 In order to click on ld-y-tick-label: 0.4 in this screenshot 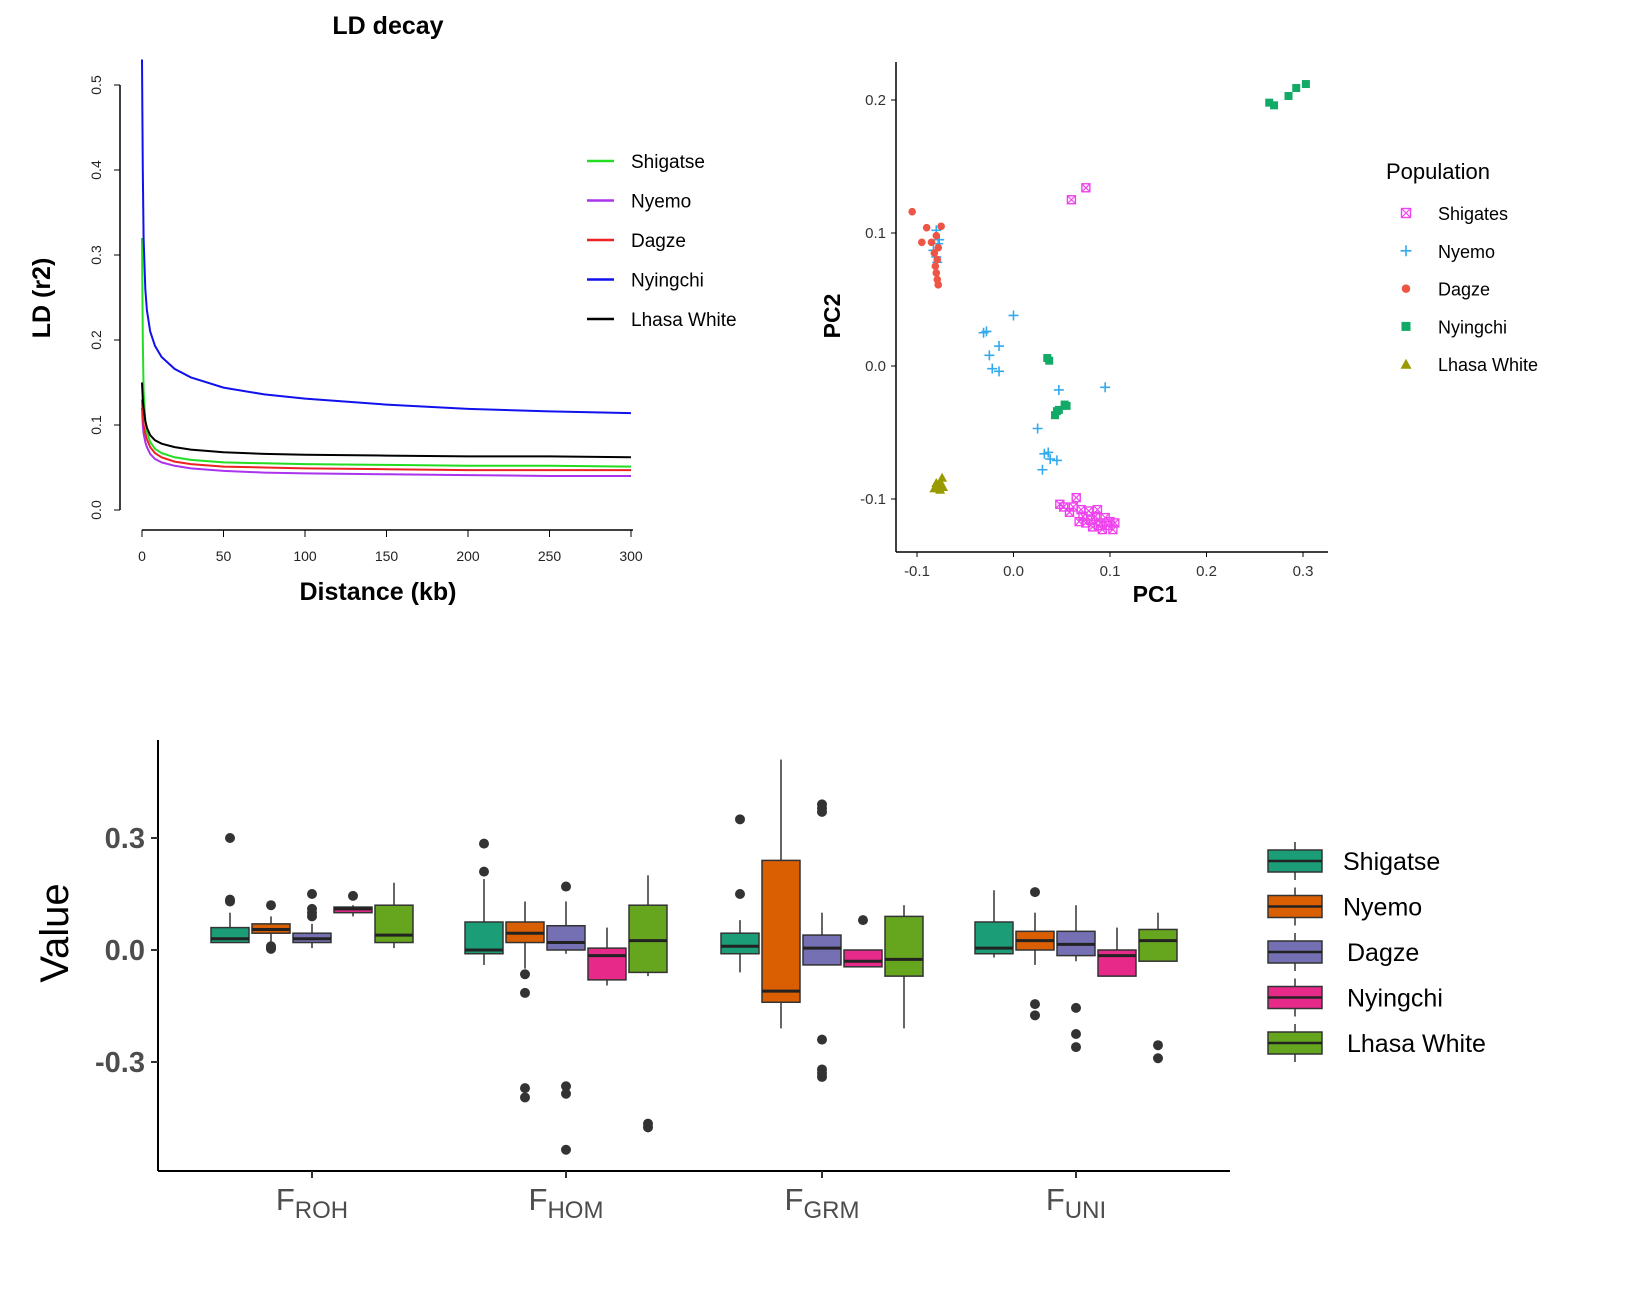, I will do `click(96, 170)`.